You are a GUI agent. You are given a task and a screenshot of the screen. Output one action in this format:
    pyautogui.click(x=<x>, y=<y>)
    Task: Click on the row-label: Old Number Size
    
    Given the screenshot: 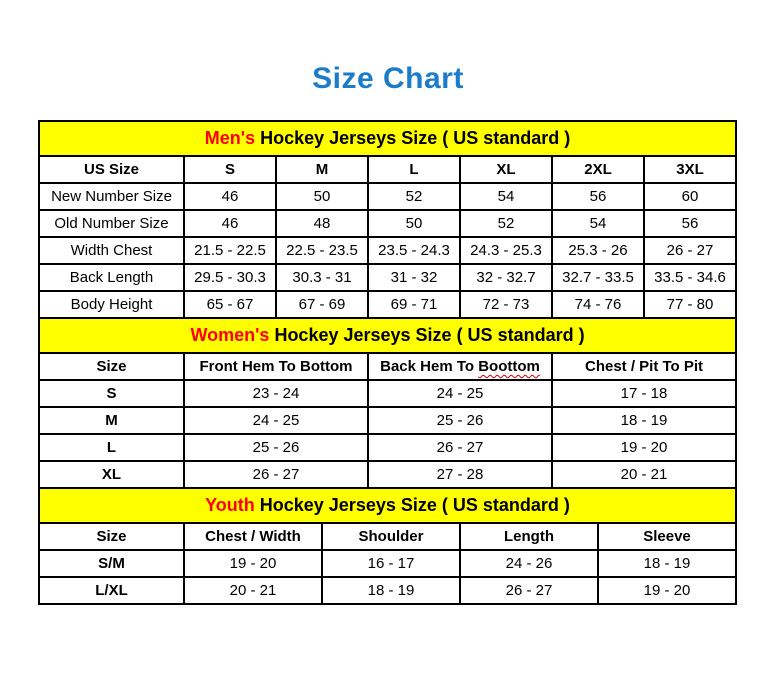 What is the action you would take?
    pyautogui.click(x=111, y=223)
    